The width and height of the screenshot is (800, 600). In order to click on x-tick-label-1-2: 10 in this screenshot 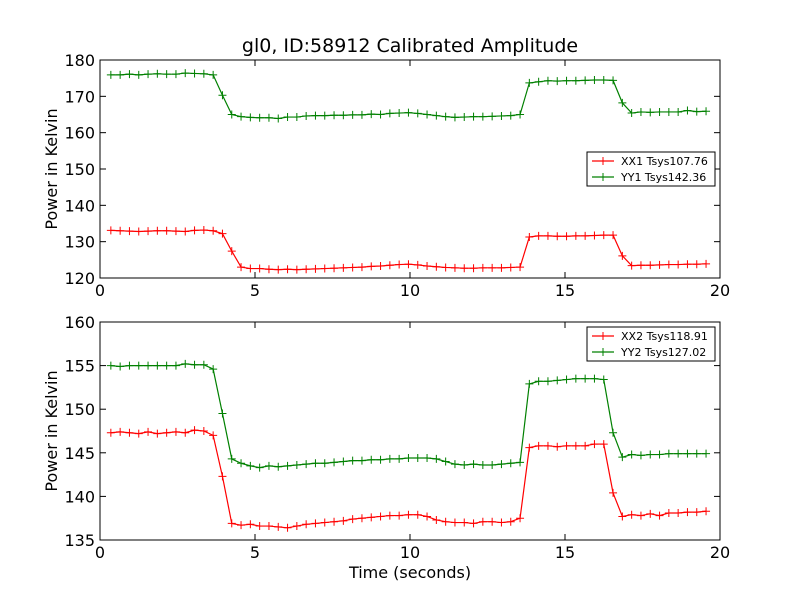, I will do `click(410, 290)`.